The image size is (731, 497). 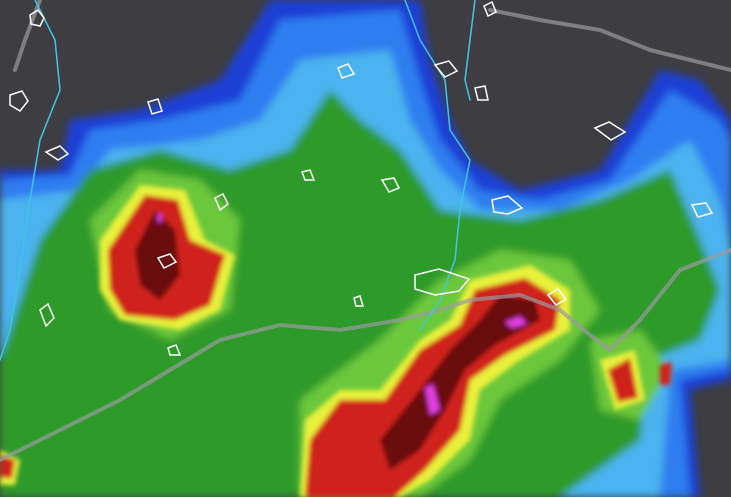 I want to click on river-north, so click(x=470, y=50).